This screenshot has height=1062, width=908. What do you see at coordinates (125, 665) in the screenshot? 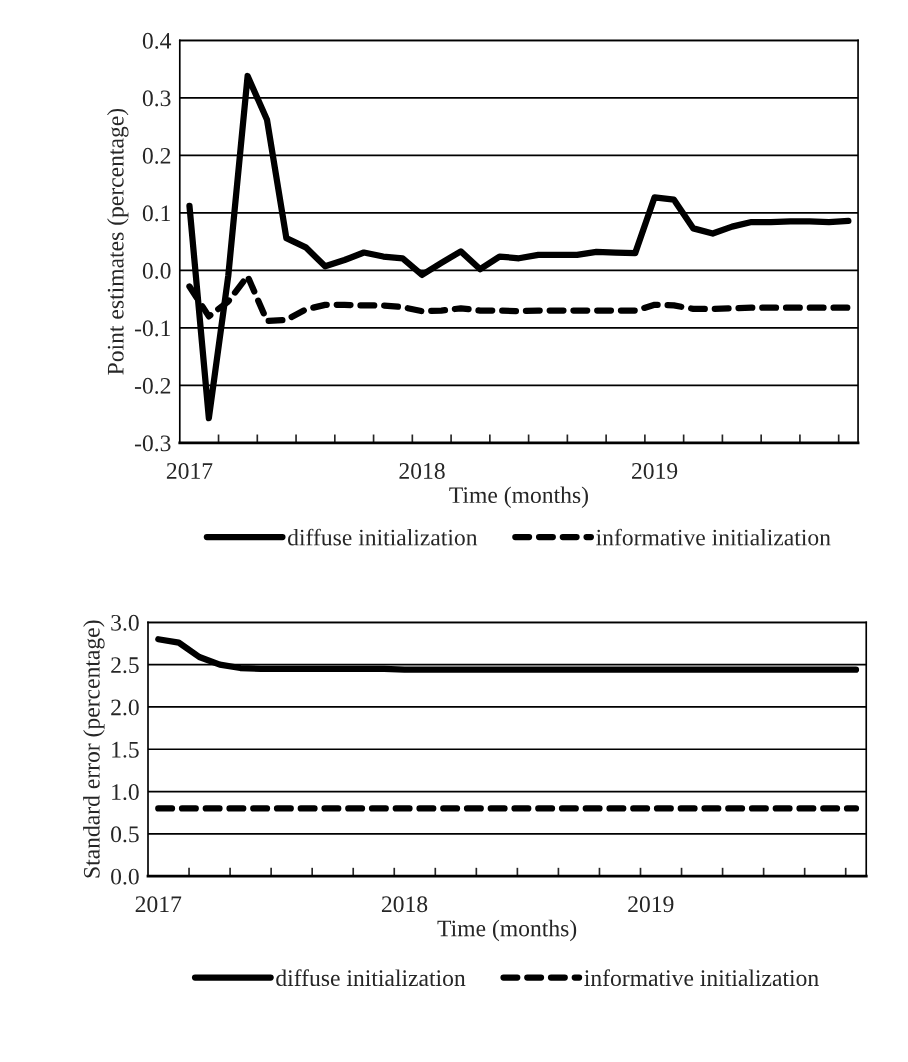
I see `y-tick-label: 2.5` at bounding box center [125, 665].